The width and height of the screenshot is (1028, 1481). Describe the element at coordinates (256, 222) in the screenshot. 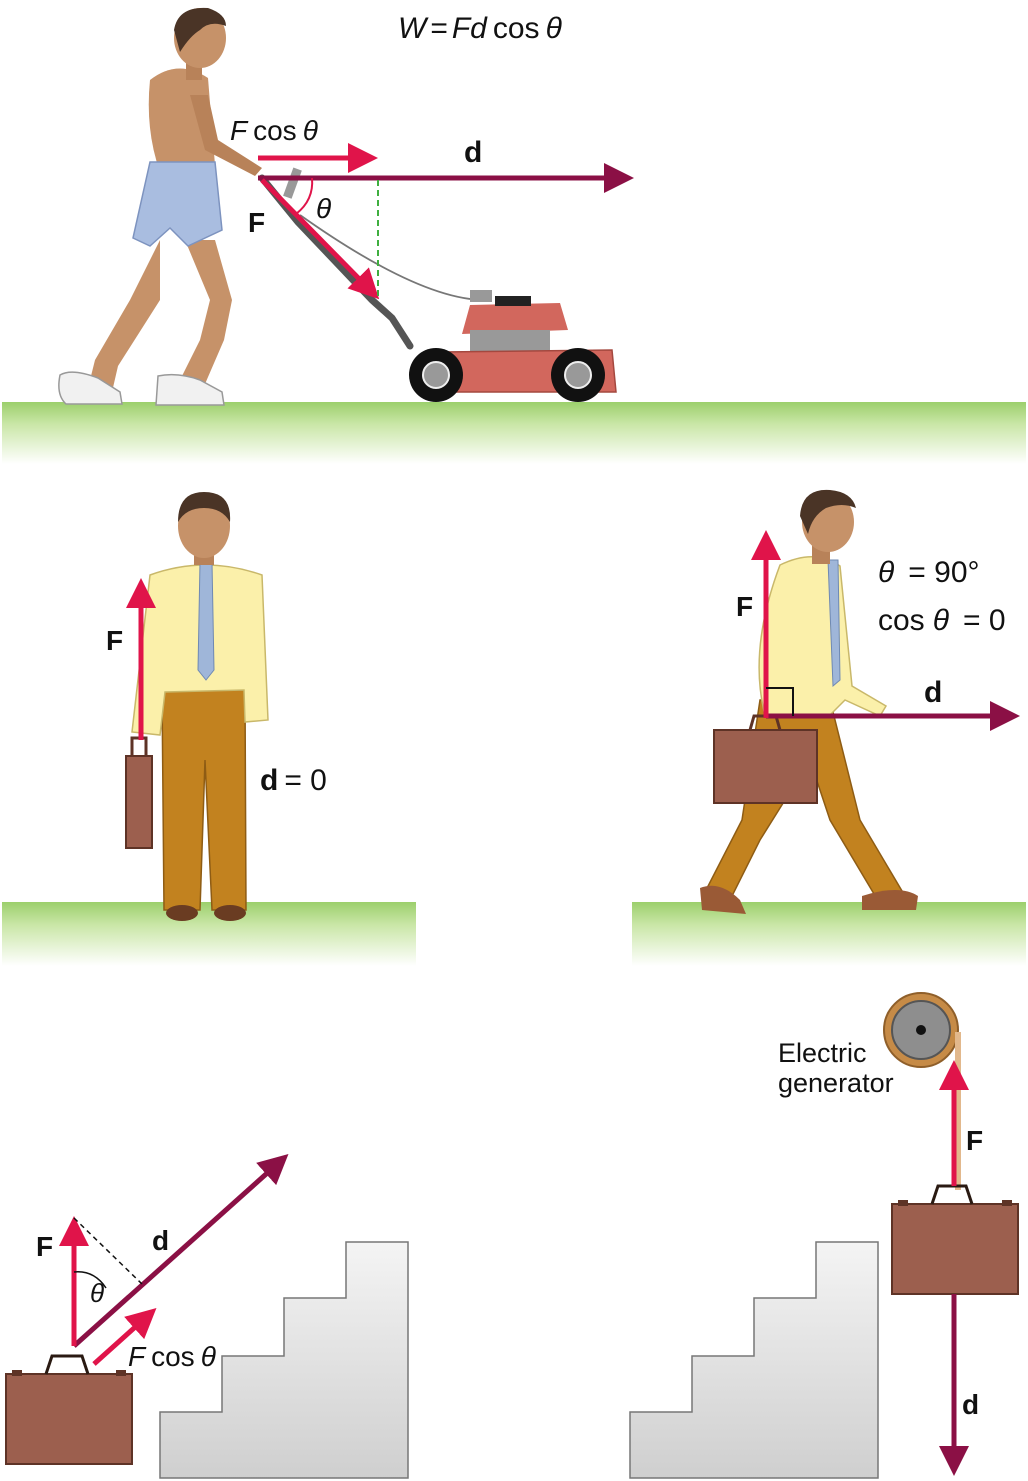

I see `f-label-a: F` at that location.